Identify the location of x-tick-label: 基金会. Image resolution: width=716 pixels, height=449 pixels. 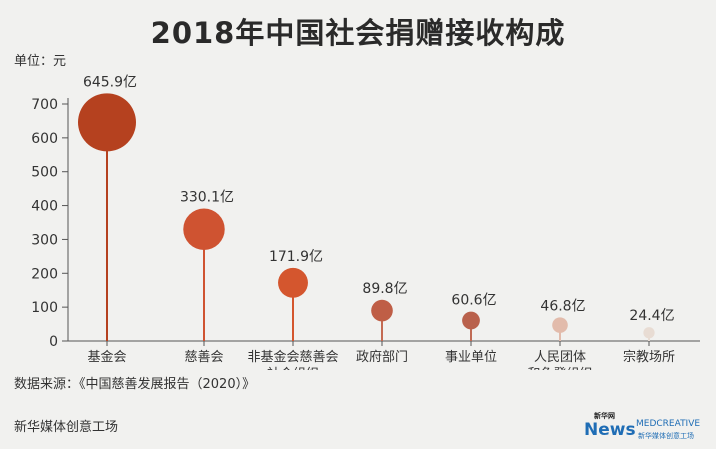
(106, 357).